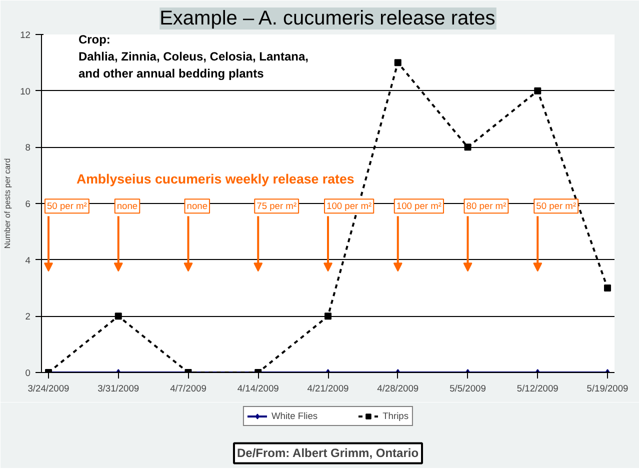  What do you see at coordinates (294, 416) in the screenshot?
I see `legend-label: White Flies` at bounding box center [294, 416].